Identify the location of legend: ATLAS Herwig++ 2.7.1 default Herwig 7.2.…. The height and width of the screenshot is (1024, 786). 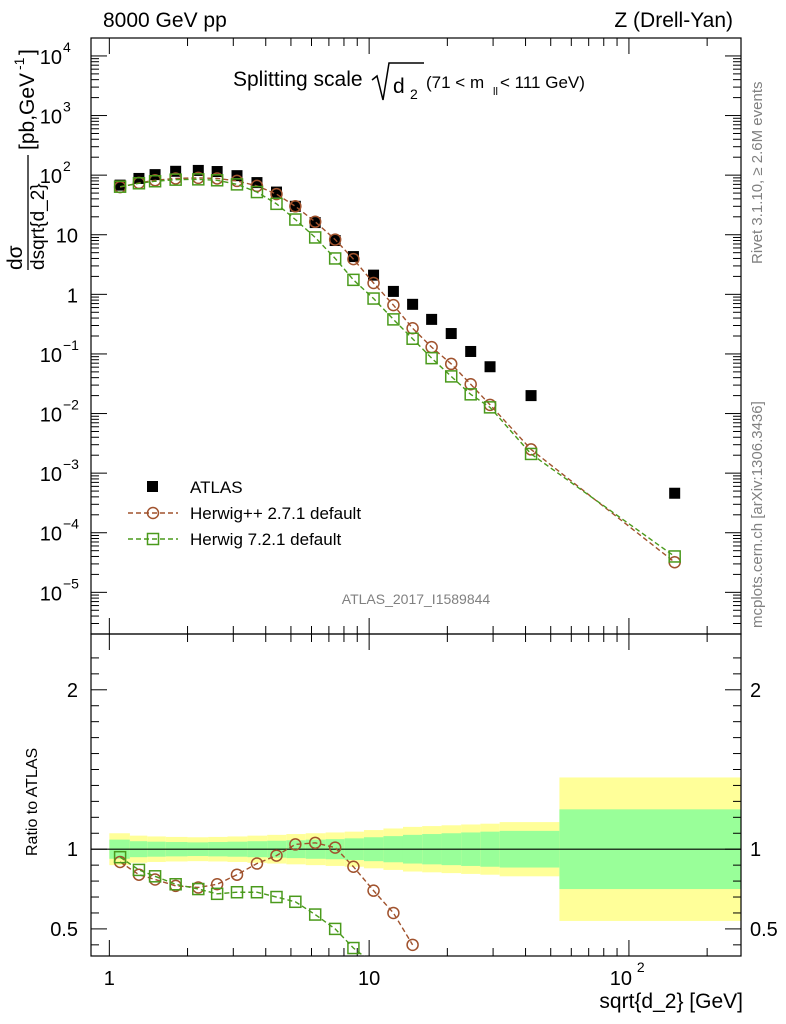
(244, 513).